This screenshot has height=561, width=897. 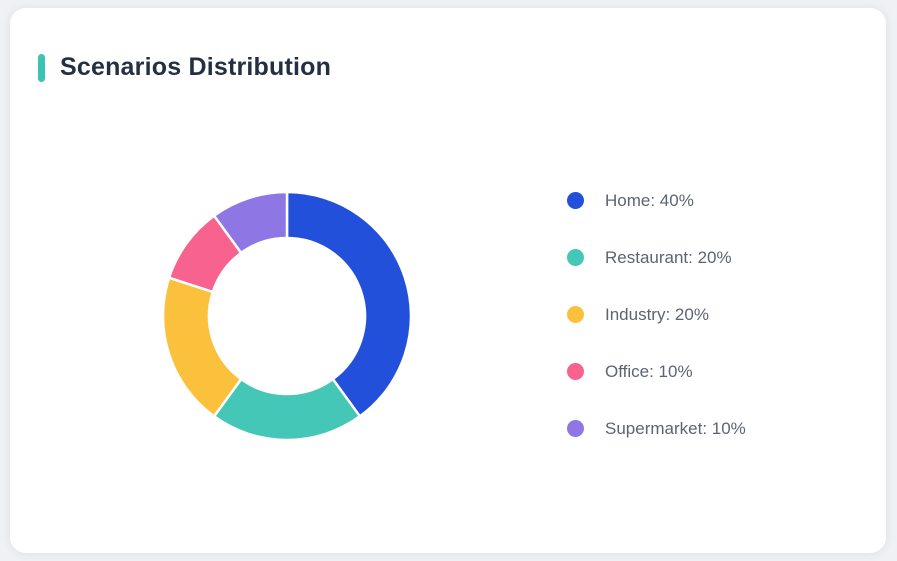 What do you see at coordinates (649, 200) in the screenshot?
I see `legend-label: Home: 40%` at bounding box center [649, 200].